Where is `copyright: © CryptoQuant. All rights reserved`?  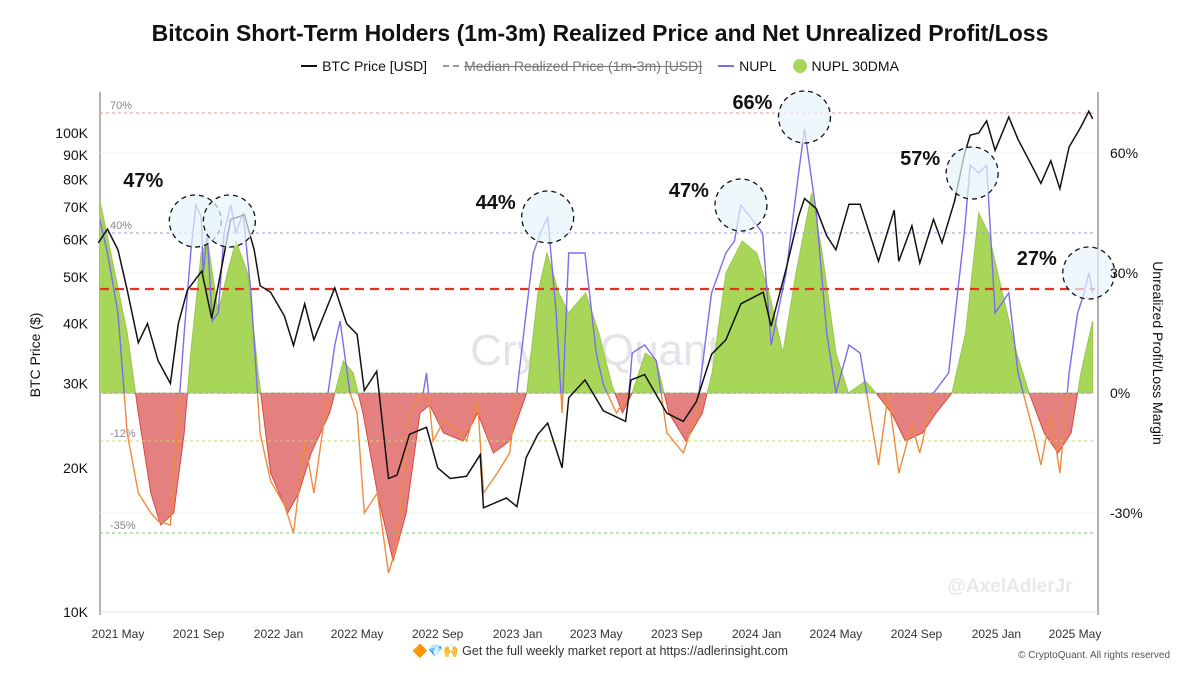 copyright: © CryptoQuant. All rights reserved is located at coordinates (1094, 655).